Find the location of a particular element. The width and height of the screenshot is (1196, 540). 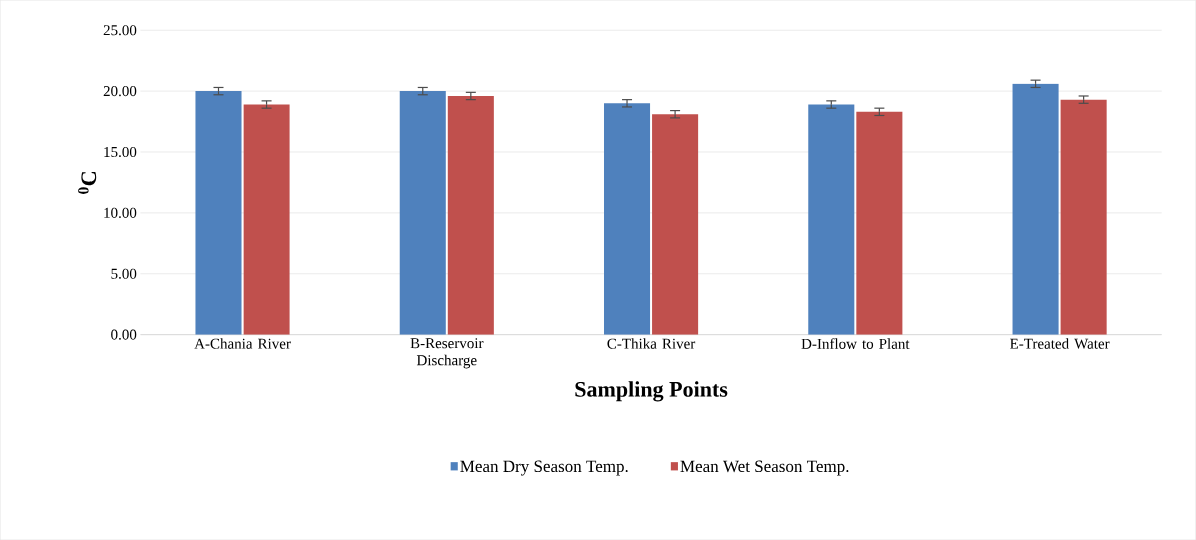

y-tick-label: 0.00 is located at coordinates (124, 334).